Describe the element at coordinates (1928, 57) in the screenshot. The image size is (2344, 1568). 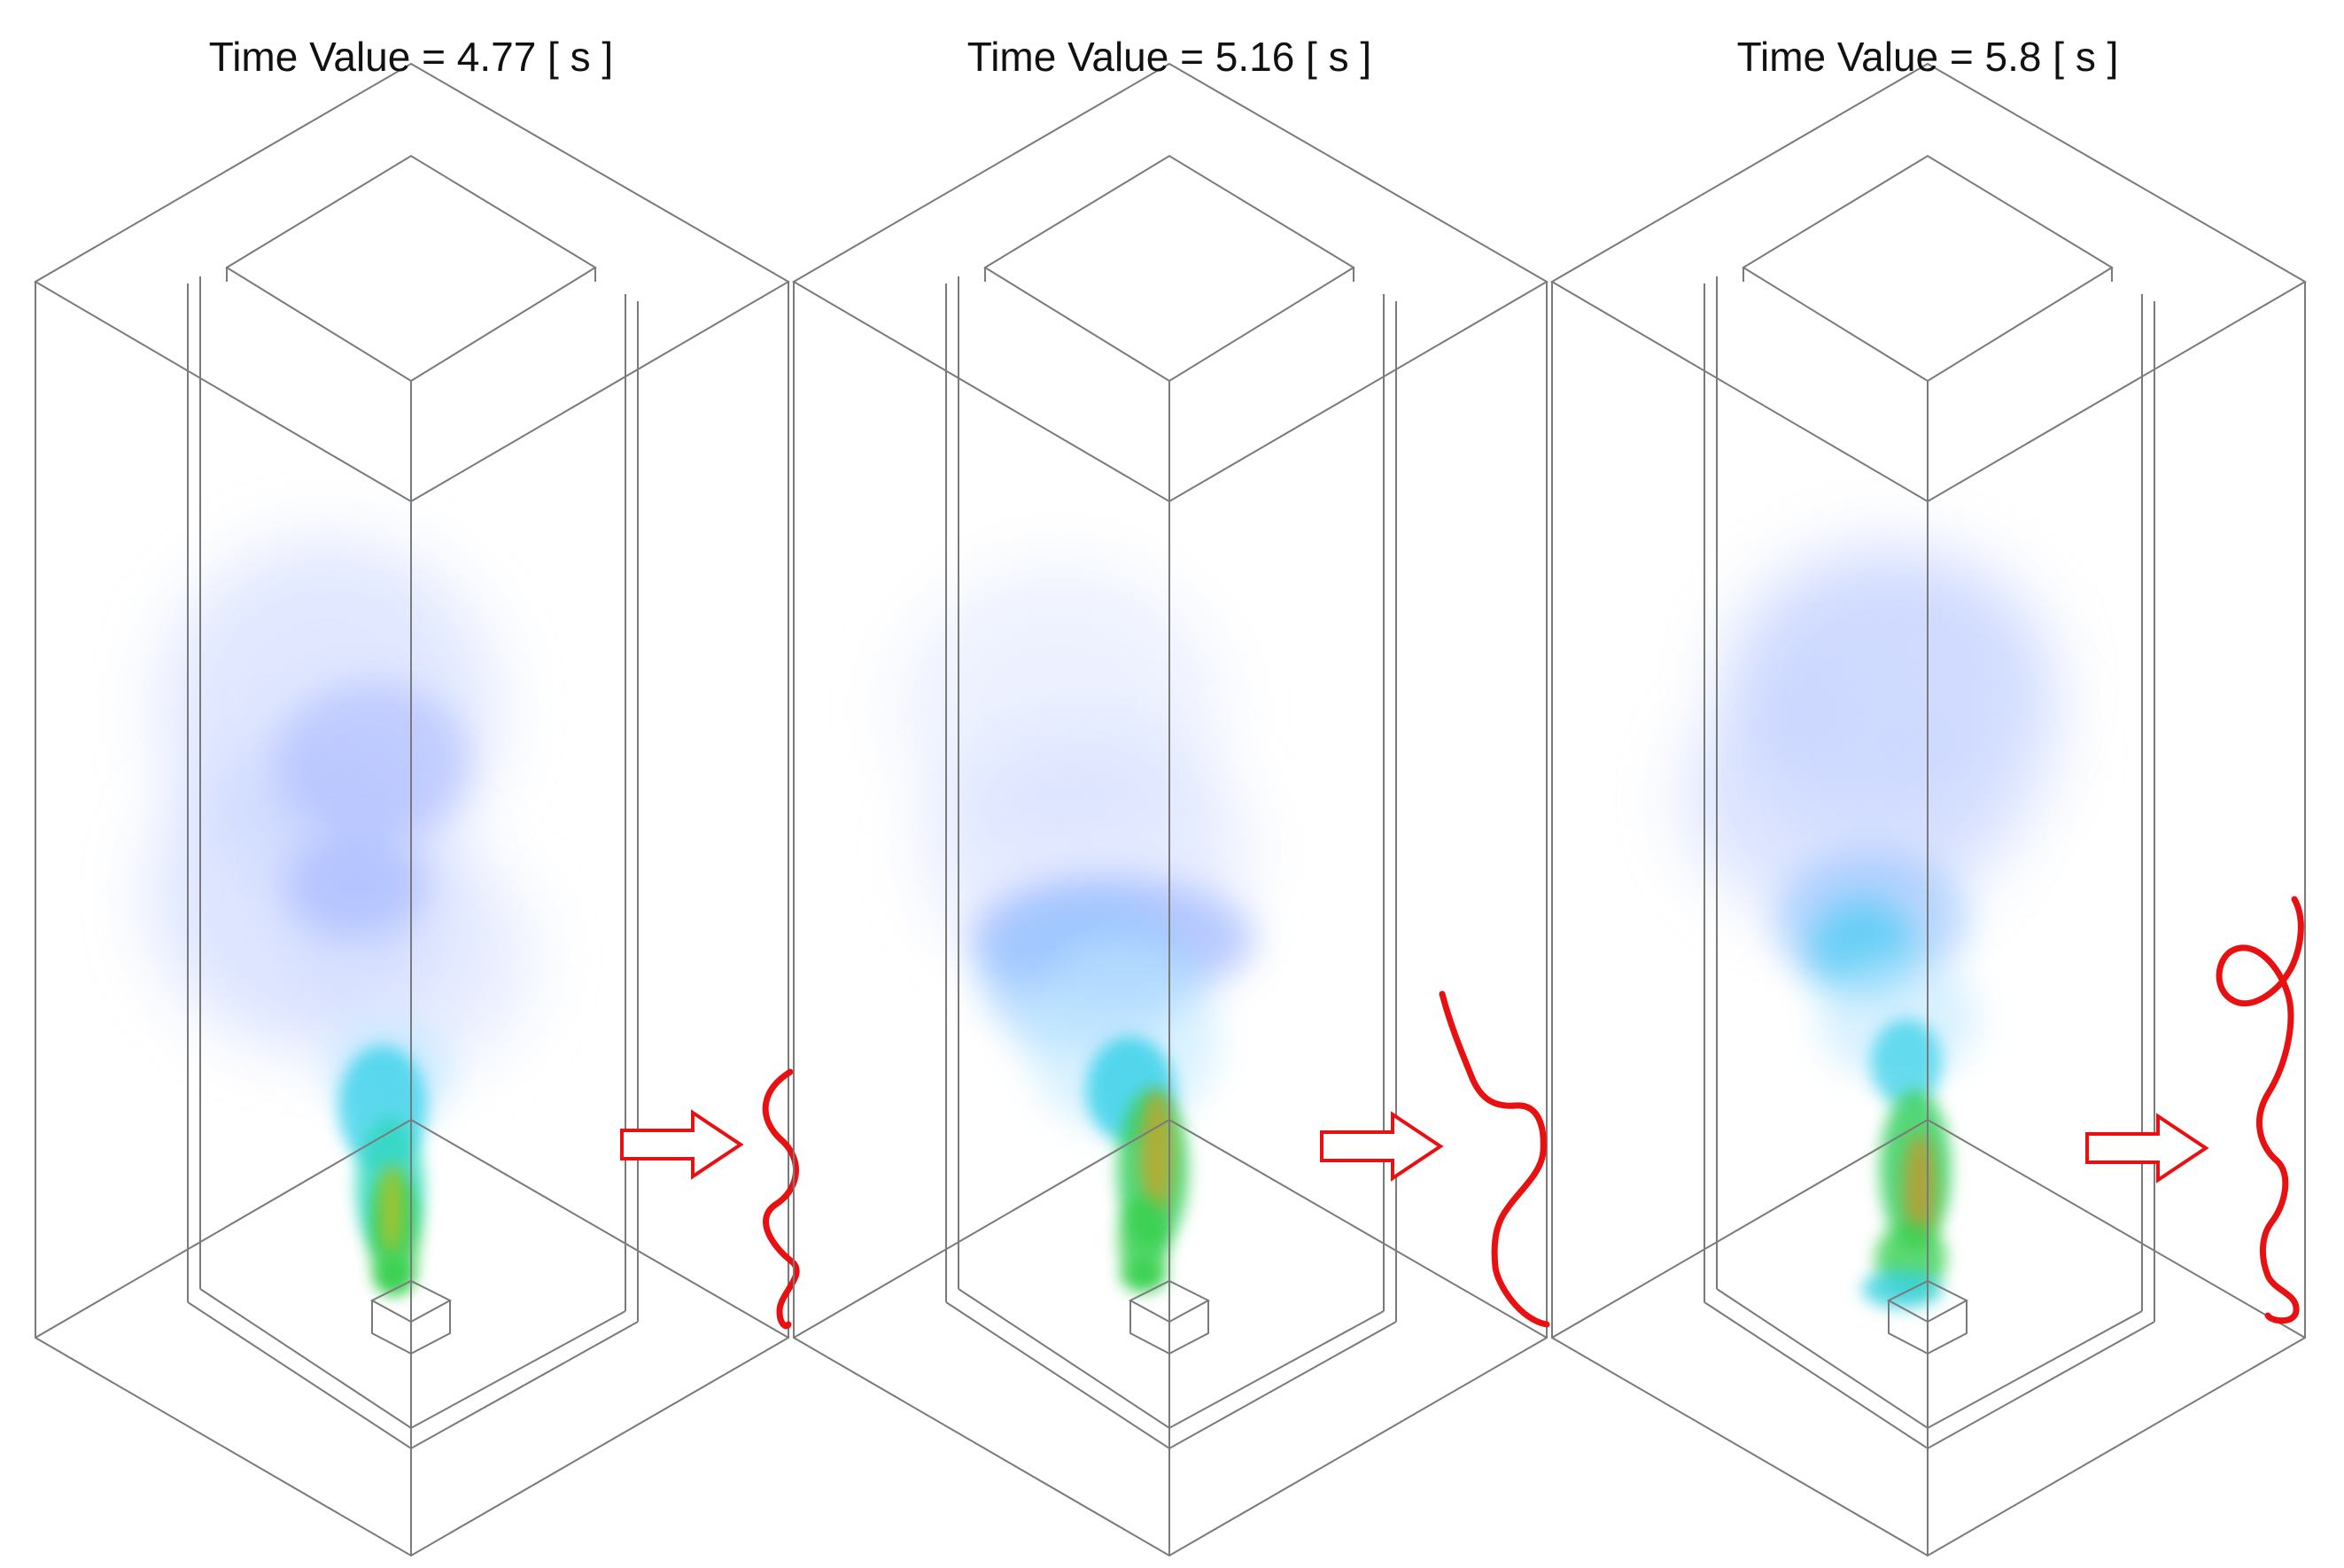
I see `time-label-3: Time Value = 5.8 [ s ]` at that location.